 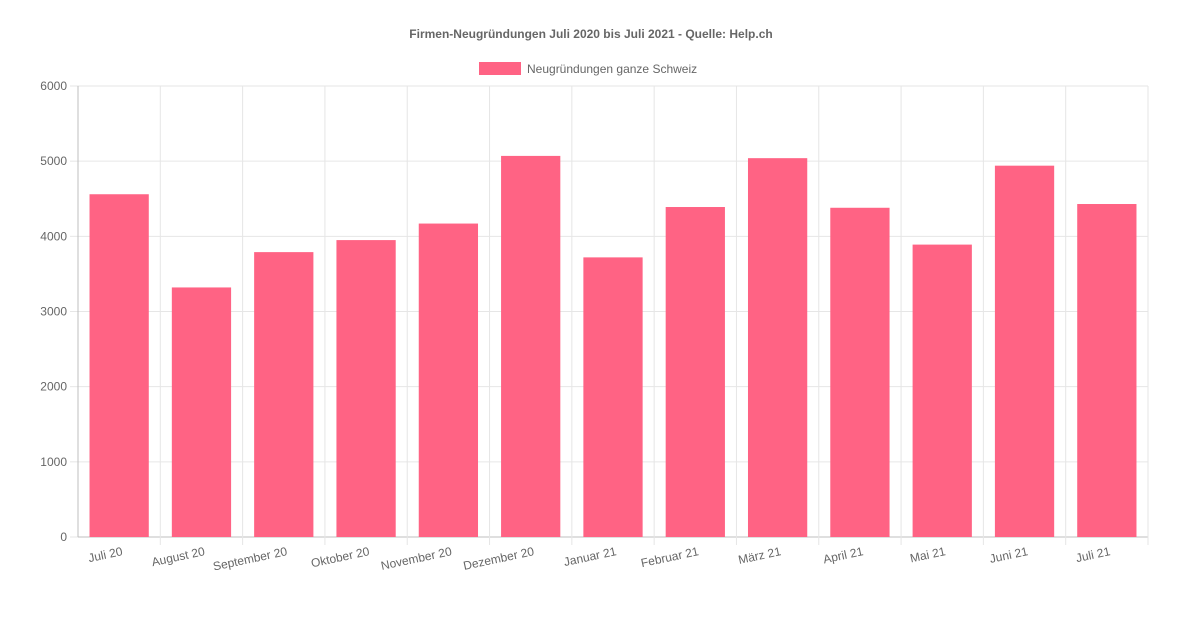 What do you see at coordinates (590, 556) in the screenshot?
I see `x-tick-label: Januar 21` at bounding box center [590, 556].